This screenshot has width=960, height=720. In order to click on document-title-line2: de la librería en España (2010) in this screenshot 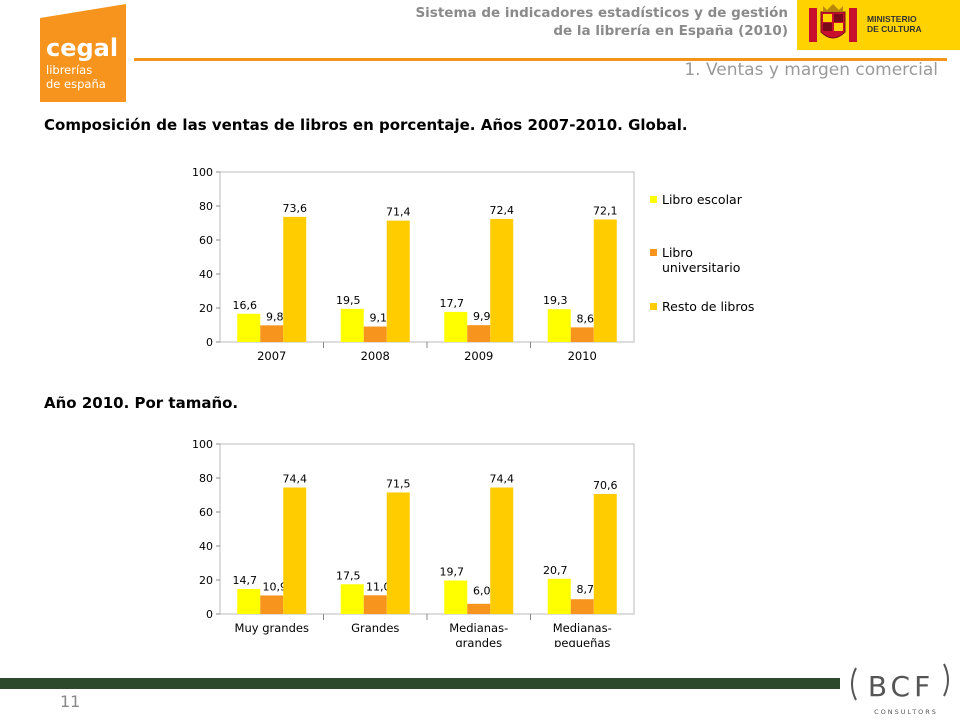, I will do `click(670, 31)`.